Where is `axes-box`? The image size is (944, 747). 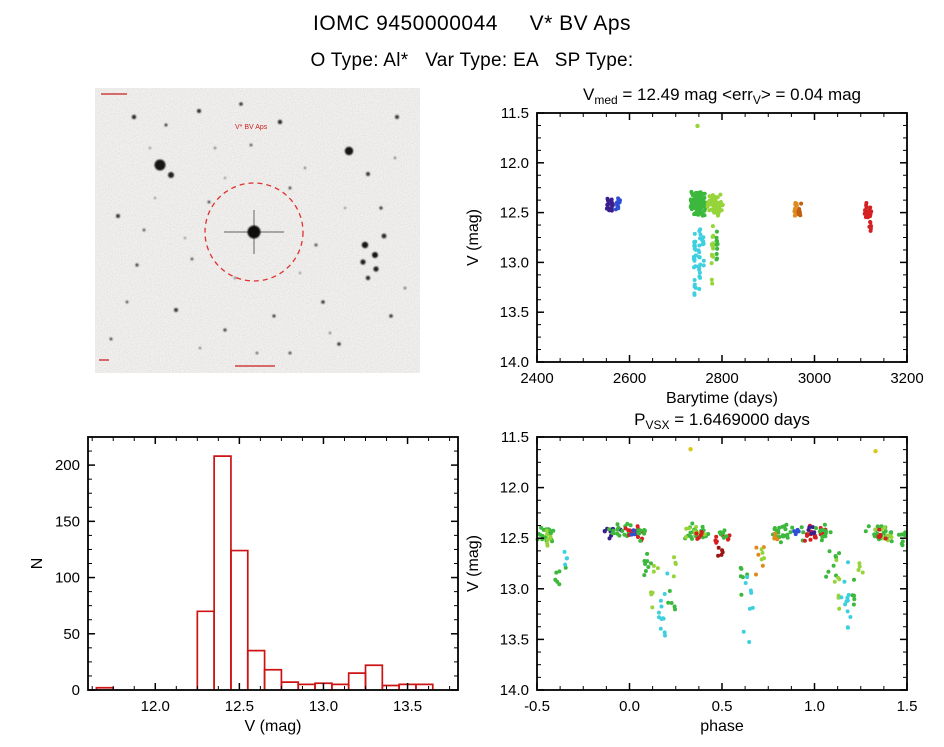 axes-box is located at coordinates (722, 563).